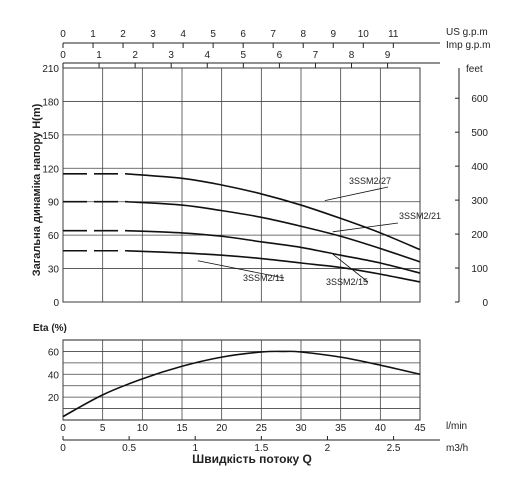 Image resolution: width=512 pixels, height=489 pixels. Describe the element at coordinates (63, 428) in the screenshot. I see `lmin-tick-label: 0` at that location.